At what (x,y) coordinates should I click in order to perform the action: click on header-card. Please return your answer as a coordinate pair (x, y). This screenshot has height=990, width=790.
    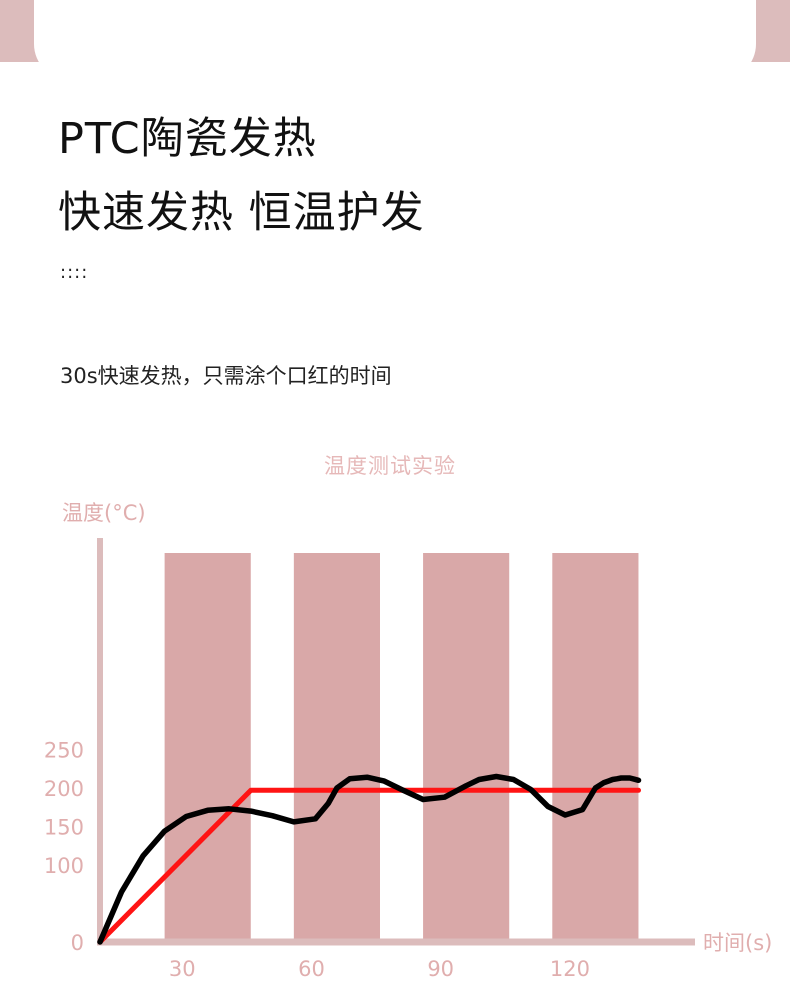
    Looking at the image, I should click on (395, 40).